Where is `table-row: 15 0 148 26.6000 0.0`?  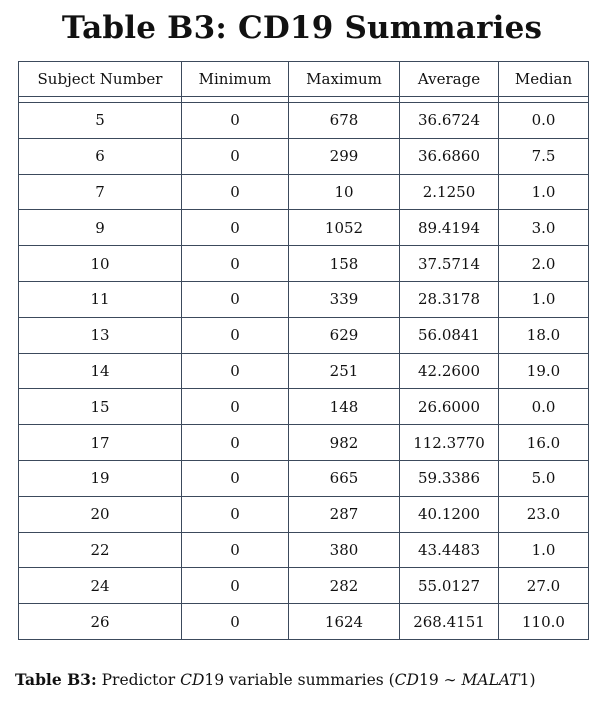
table-row: 15 0 148 26.6000 0.0 is located at coordinates (303, 407).